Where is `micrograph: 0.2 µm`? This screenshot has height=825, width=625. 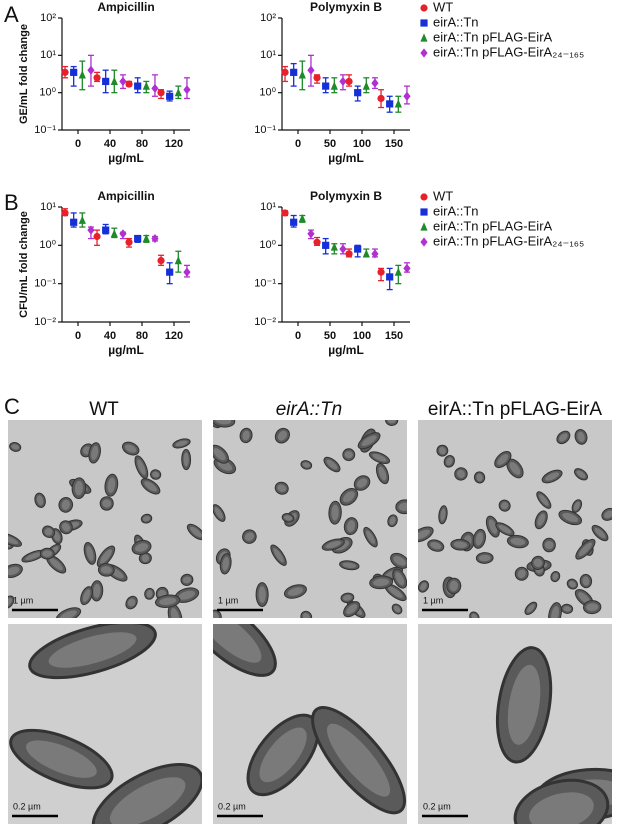 micrograph: 0.2 µm is located at coordinates (310, 724).